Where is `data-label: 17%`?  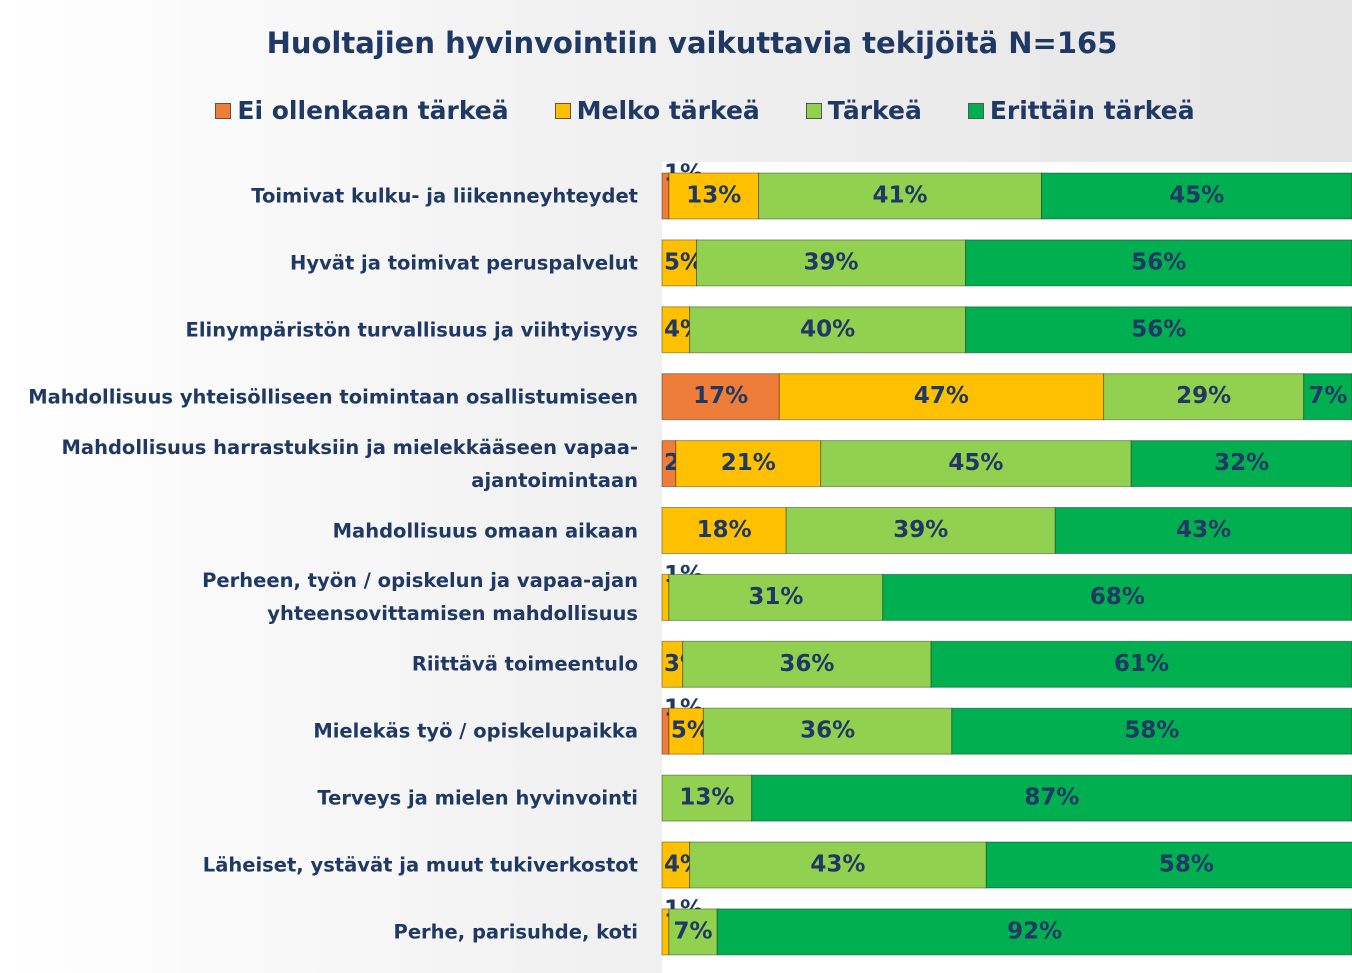
data-label: 17% is located at coordinates (720, 396).